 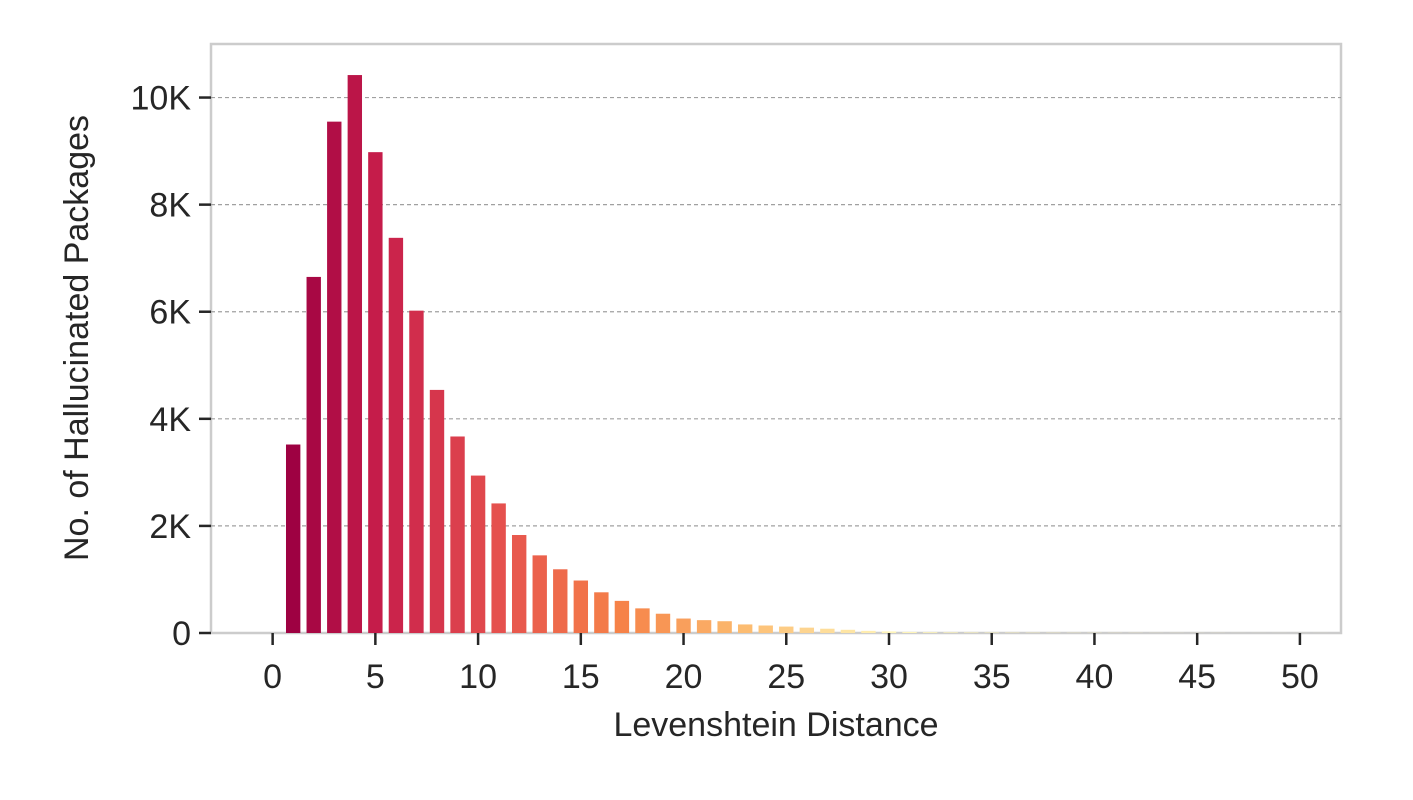 What do you see at coordinates (1095, 677) in the screenshot?
I see `x-tick-label: 40` at bounding box center [1095, 677].